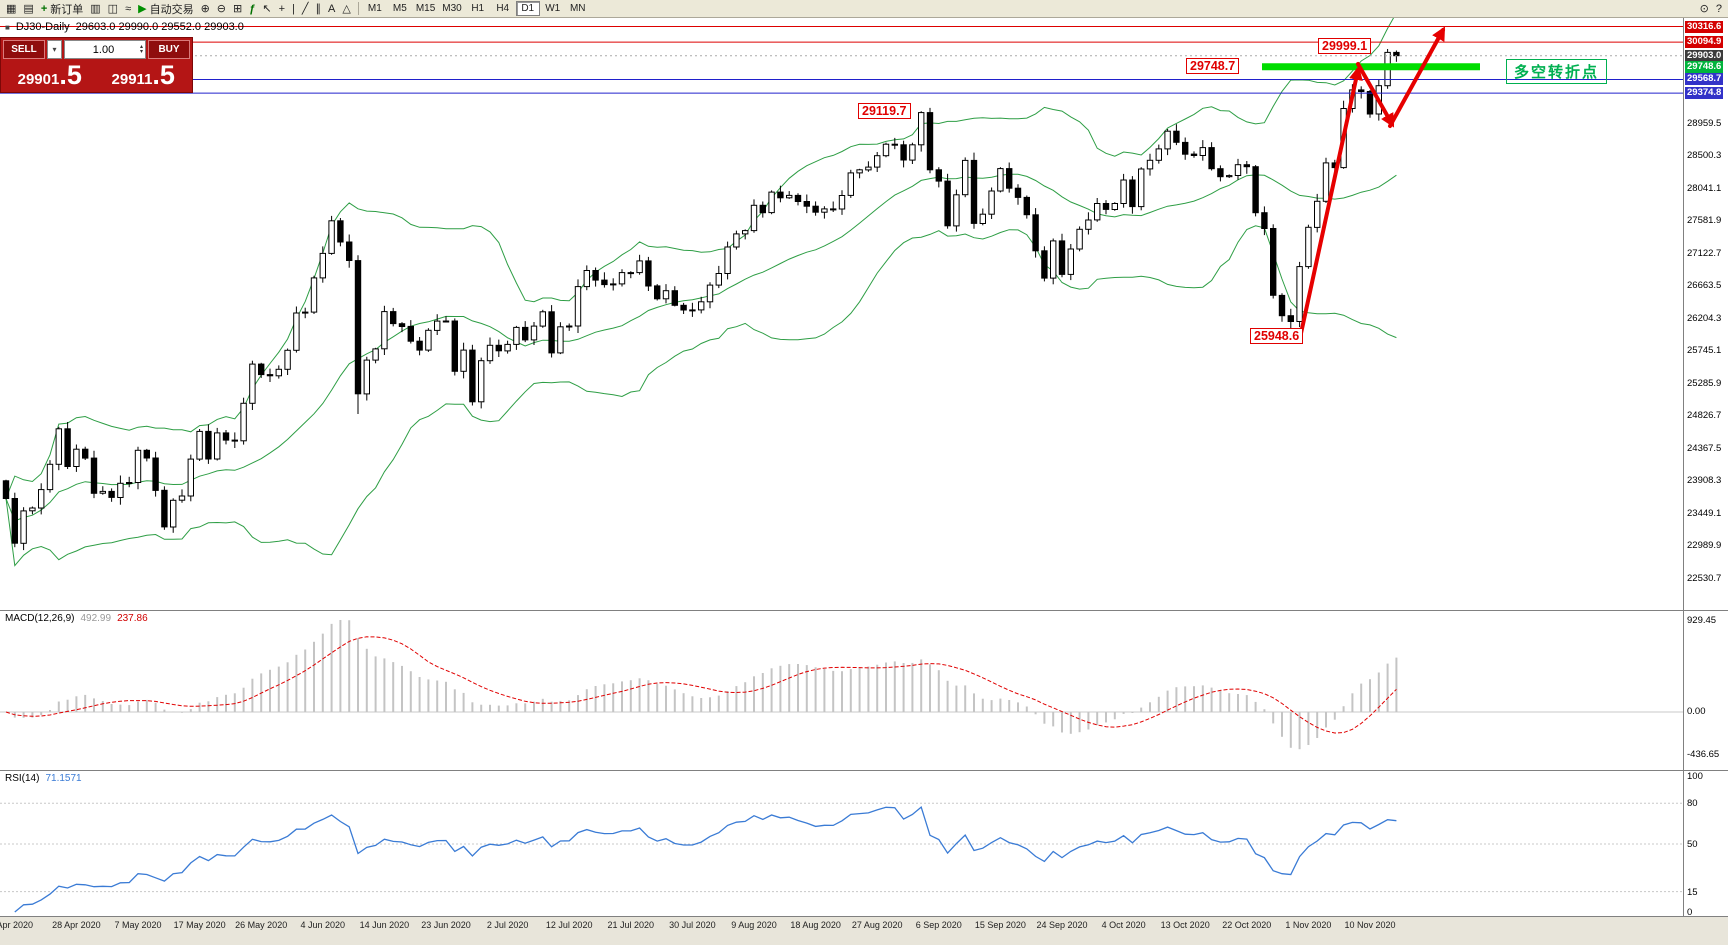 This screenshot has width=1728, height=945. Describe the element at coordinates (67, 9) in the screenshot. I see `new-order-label: 新订单` at that location.